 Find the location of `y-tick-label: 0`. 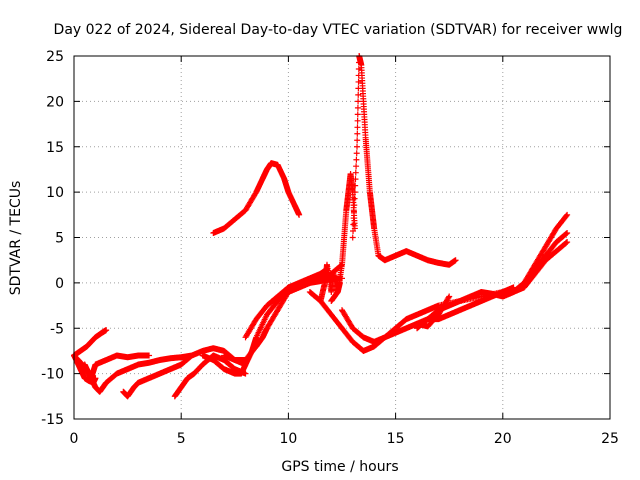

y-tick-label: 0 is located at coordinates (59, 284).